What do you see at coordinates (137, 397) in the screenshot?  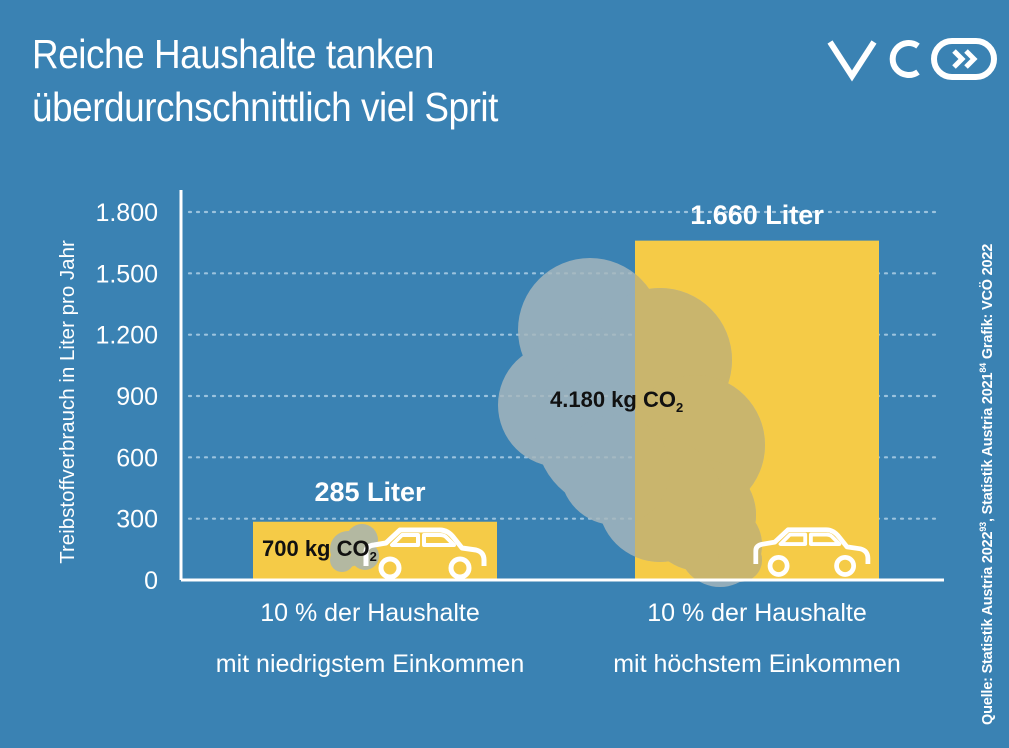 I see `y-tick-label: 900` at bounding box center [137, 397].